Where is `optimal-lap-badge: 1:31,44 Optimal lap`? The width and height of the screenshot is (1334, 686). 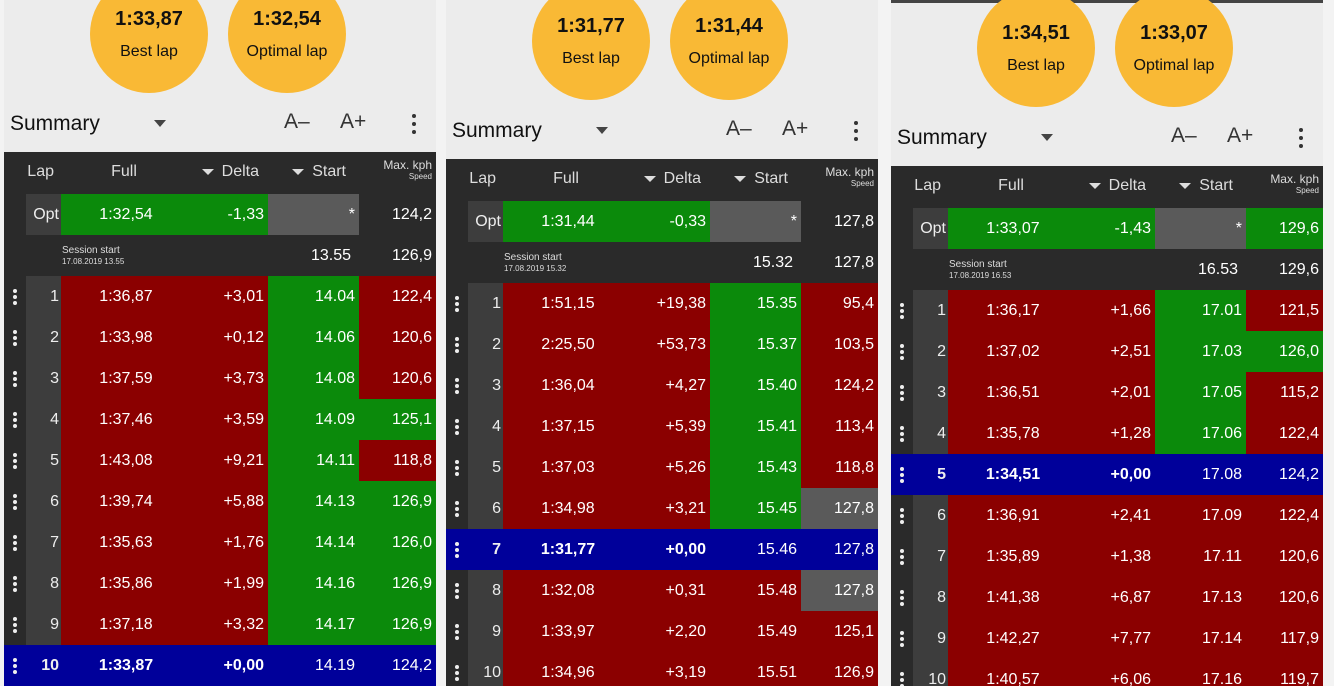 optimal-lap-badge: 1:31,44 Optimal lap is located at coordinates (729, 50).